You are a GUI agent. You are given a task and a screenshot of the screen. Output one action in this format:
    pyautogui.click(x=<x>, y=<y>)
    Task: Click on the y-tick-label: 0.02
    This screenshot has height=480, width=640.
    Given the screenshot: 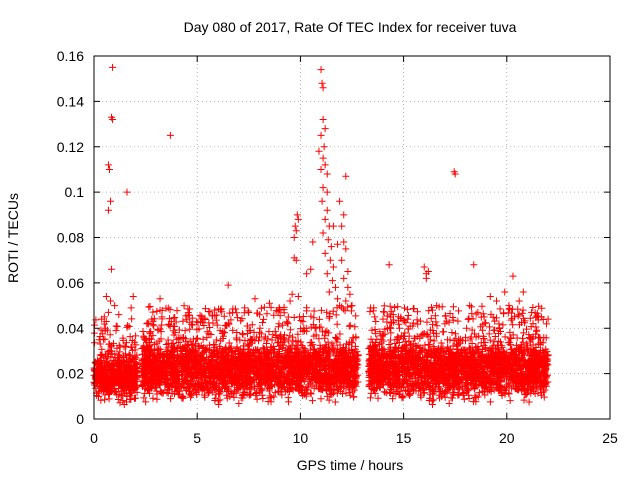 What is the action you would take?
    pyautogui.click(x=70, y=374)
    